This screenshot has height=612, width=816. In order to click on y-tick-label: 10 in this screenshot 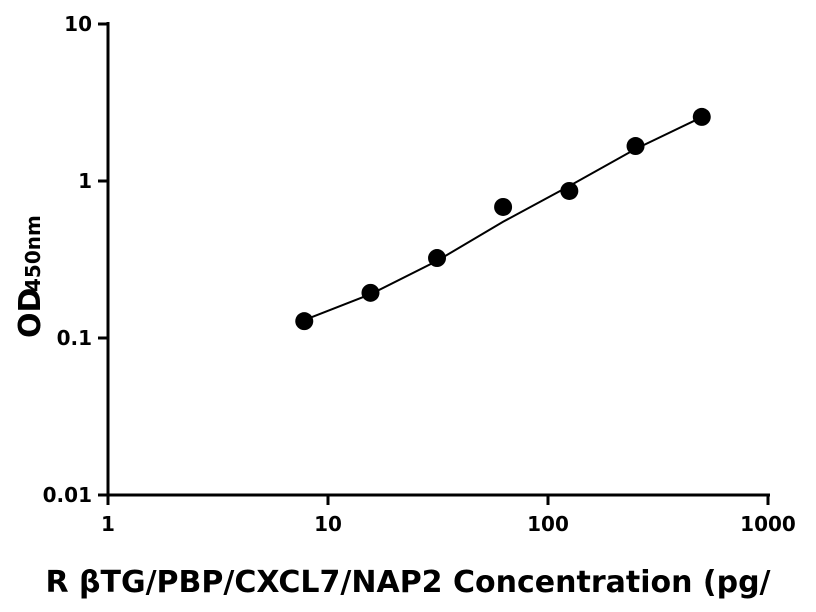, I will do `click(78, 24)`.